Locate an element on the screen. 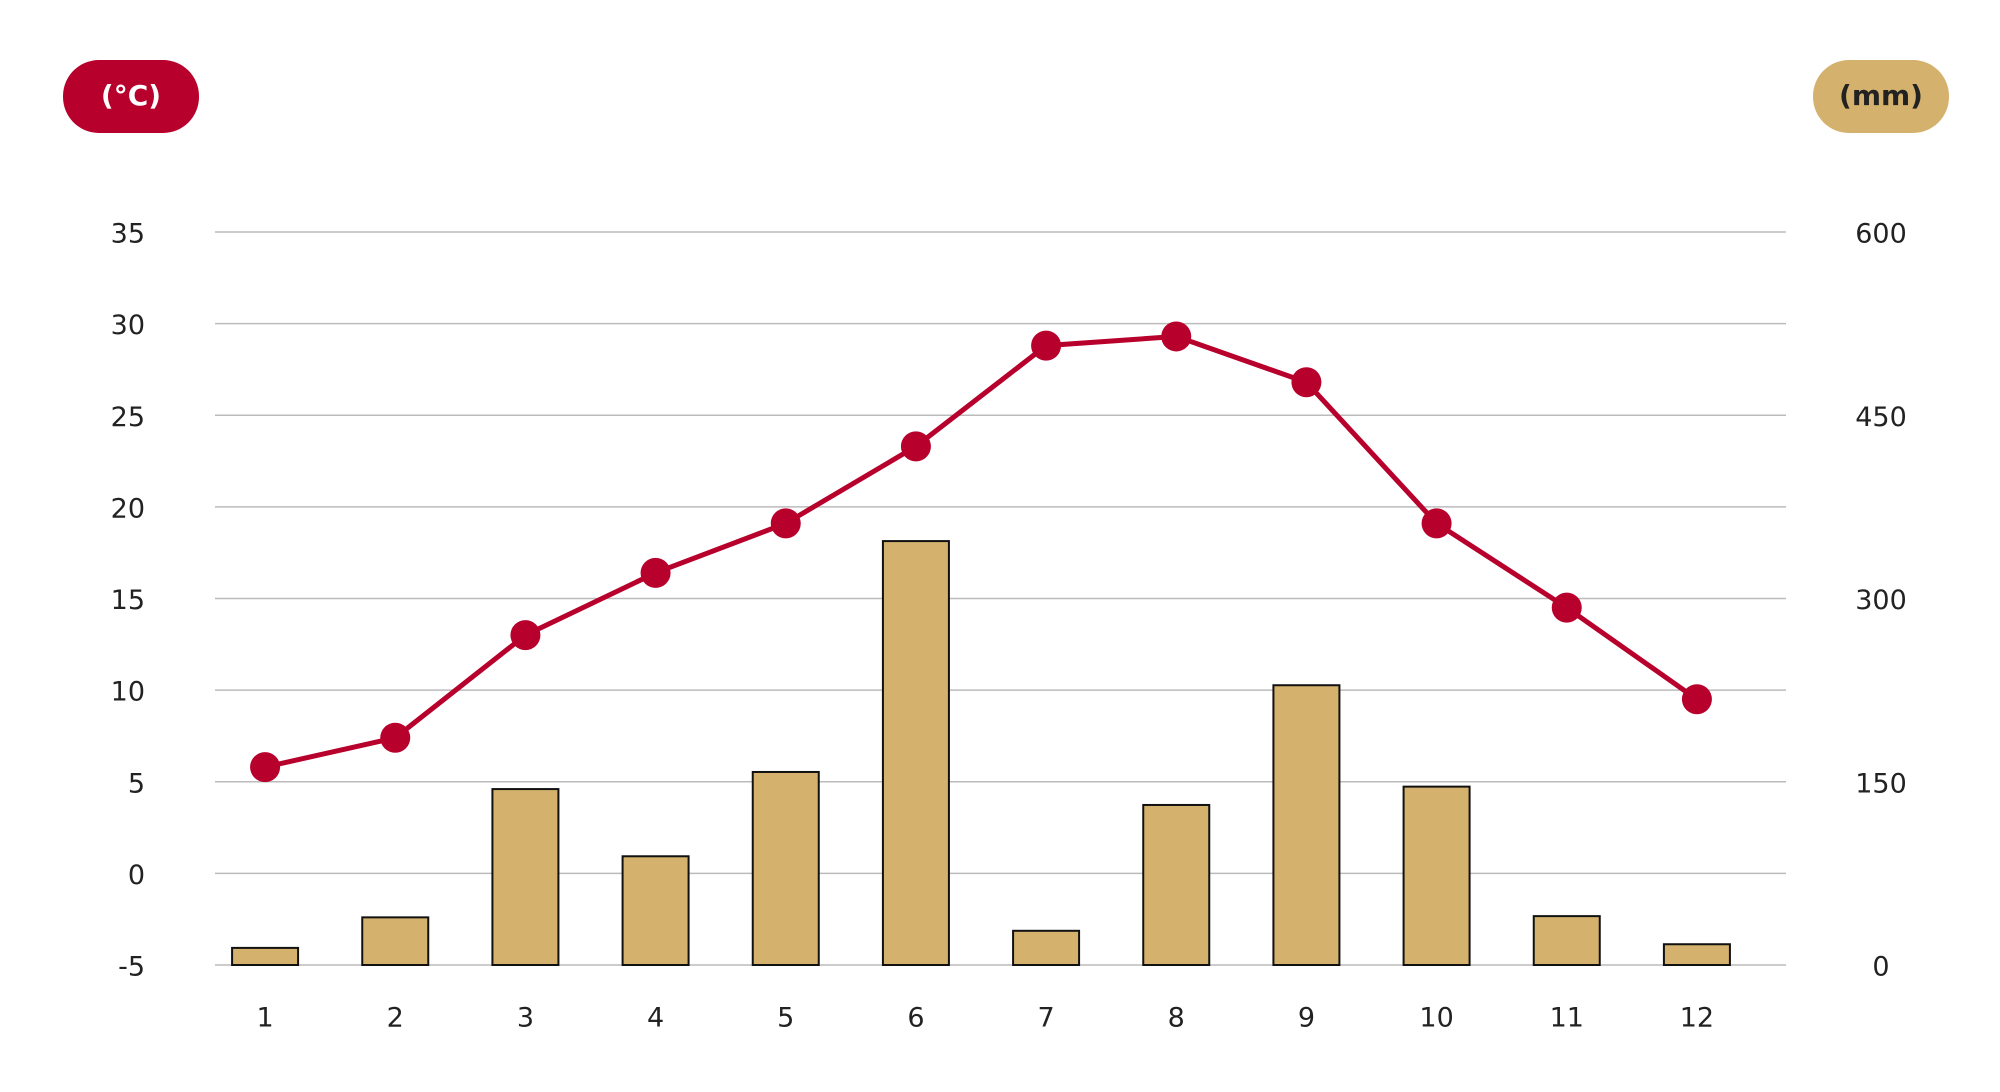 The width and height of the screenshot is (2000, 1092). y-tick-label: 30 is located at coordinates (128, 325).